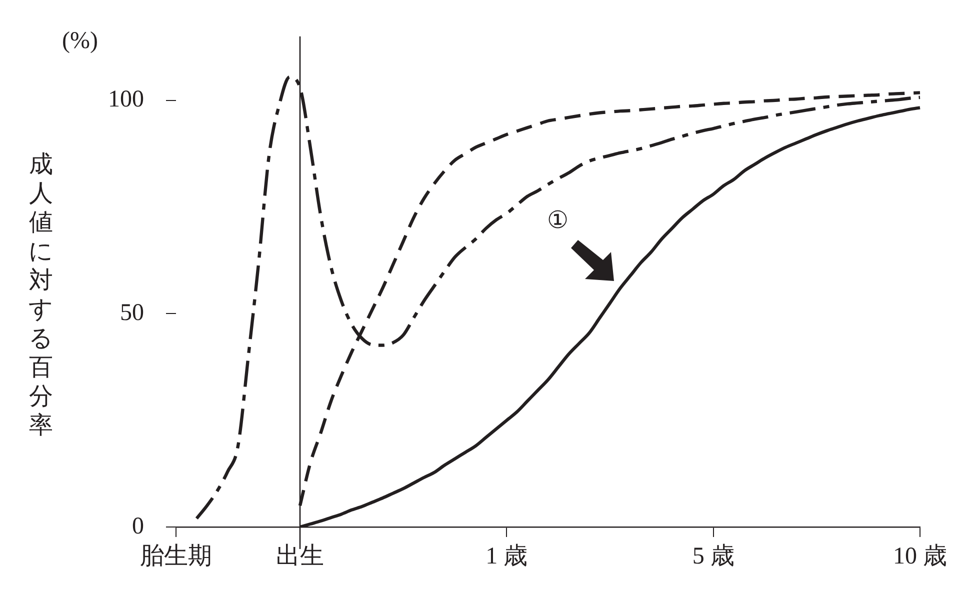 The height and width of the screenshot is (609, 980). I want to click on text: 成人値に対する百分率, so click(41, 294).